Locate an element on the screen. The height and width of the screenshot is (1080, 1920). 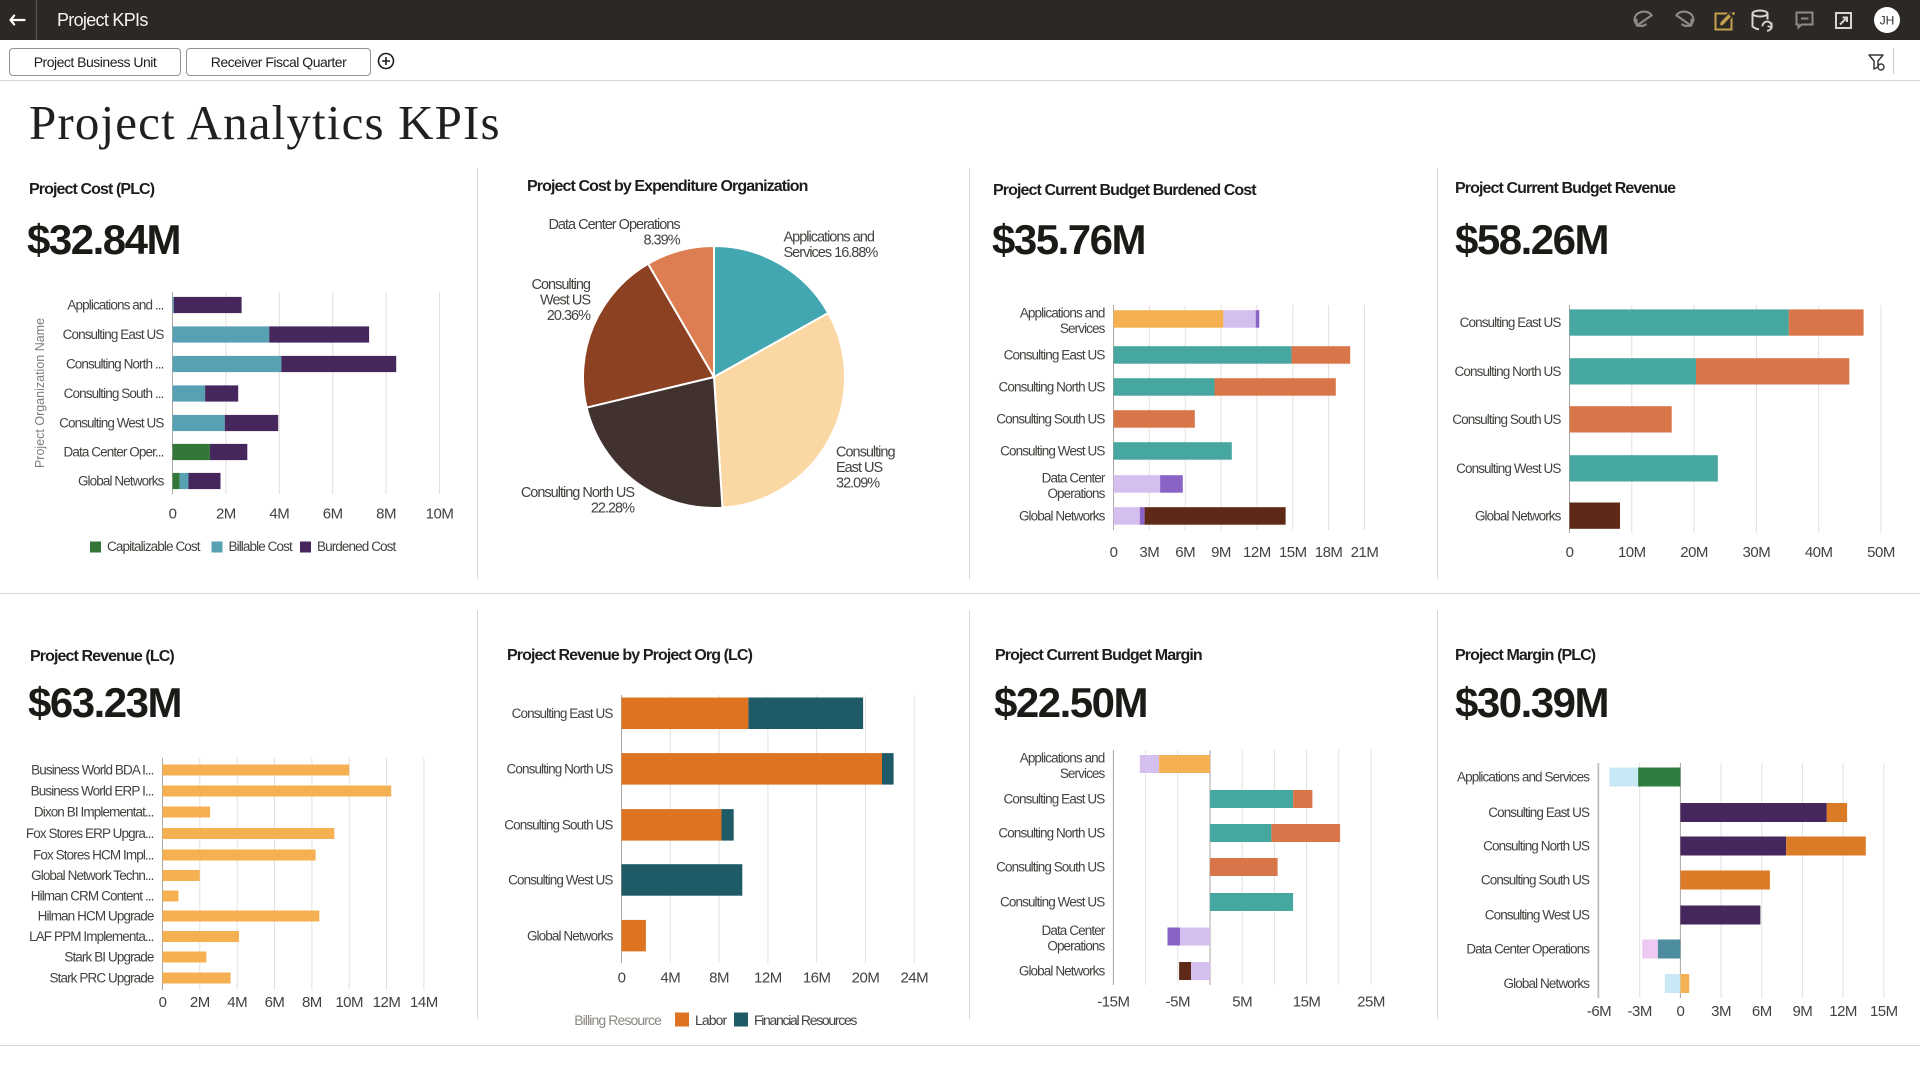
svg-text: Burdened Cost is located at coordinates (357, 546).